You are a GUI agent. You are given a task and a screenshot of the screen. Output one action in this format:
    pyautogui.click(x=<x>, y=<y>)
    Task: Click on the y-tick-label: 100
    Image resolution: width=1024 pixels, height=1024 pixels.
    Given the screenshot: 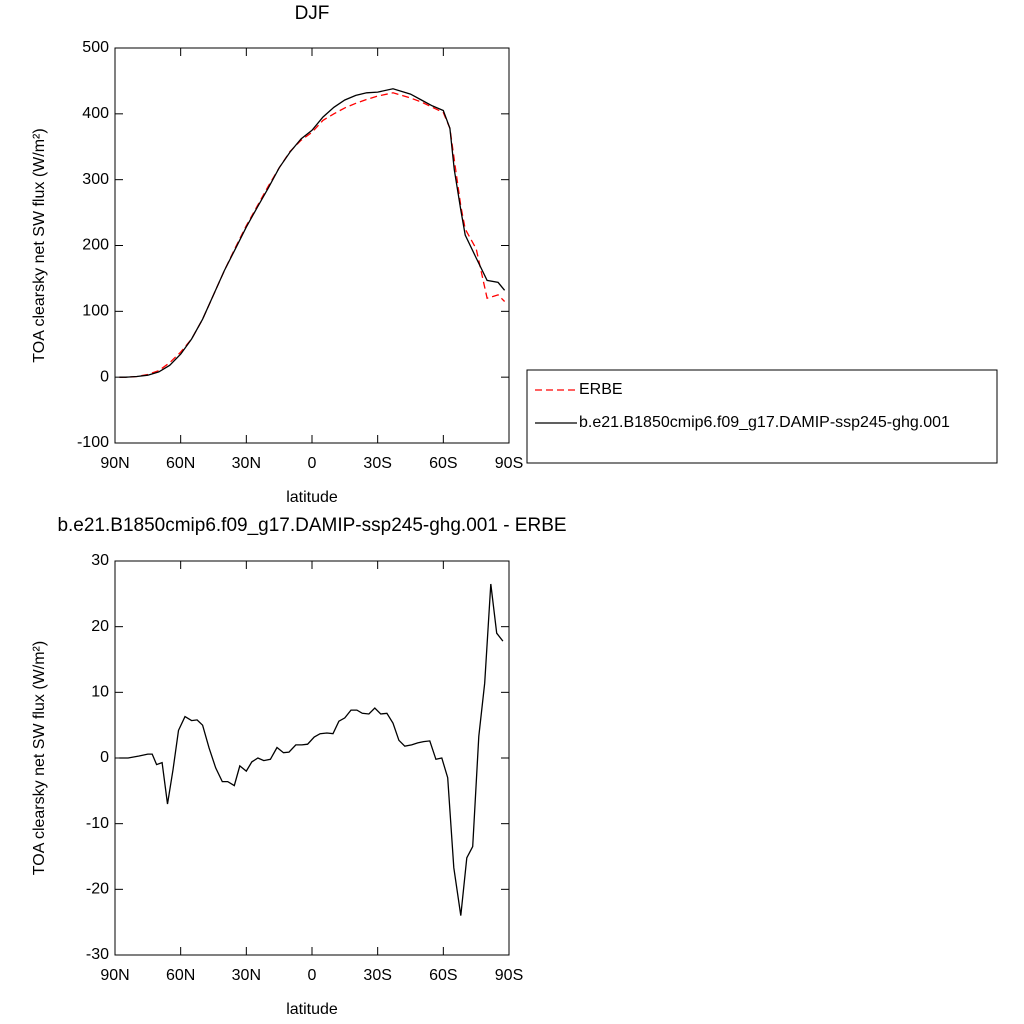 What is the action you would take?
    pyautogui.click(x=95, y=311)
    